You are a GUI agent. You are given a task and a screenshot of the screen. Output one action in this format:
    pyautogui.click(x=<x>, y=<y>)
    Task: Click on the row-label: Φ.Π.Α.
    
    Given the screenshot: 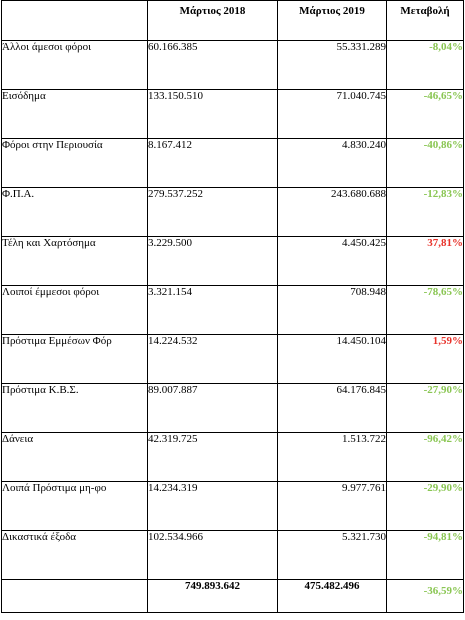 What is the action you would take?
    pyautogui.click(x=74, y=212)
    